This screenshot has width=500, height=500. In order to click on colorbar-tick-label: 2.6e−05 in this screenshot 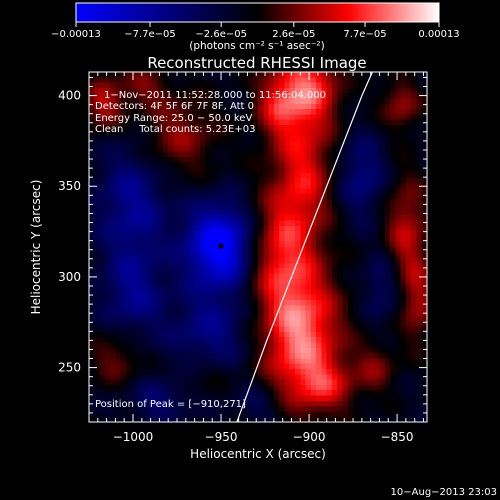, I will do `click(293, 34)`.